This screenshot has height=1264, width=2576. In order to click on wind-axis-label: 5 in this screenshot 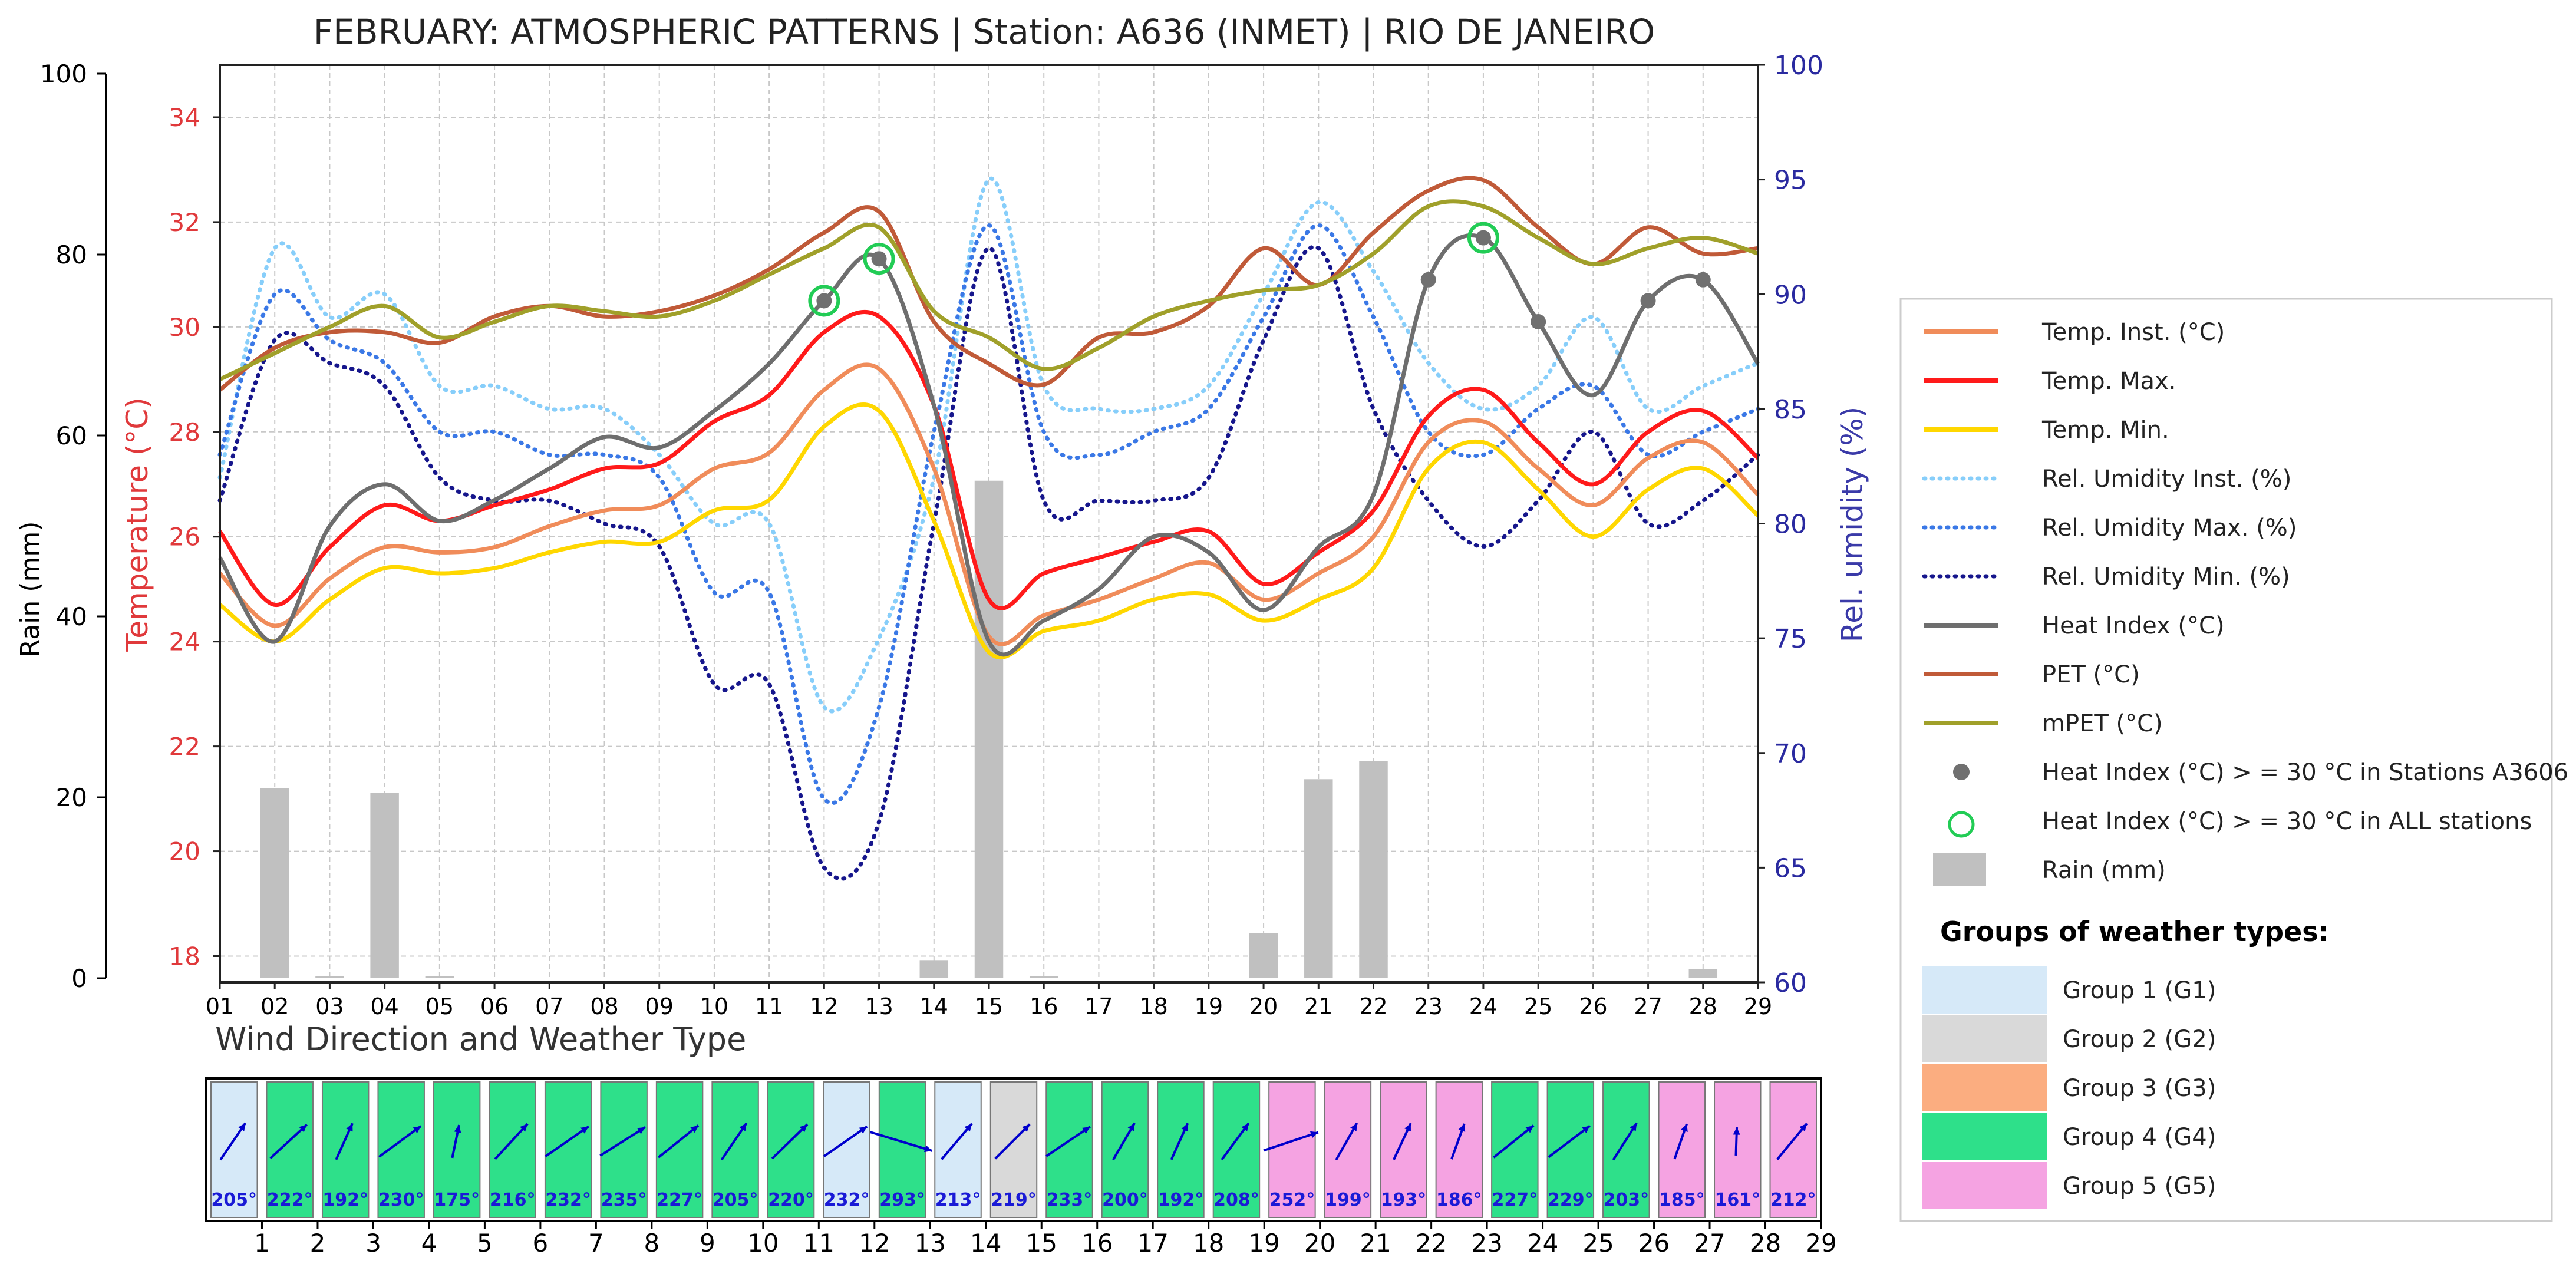, I will do `click(485, 1243)`.